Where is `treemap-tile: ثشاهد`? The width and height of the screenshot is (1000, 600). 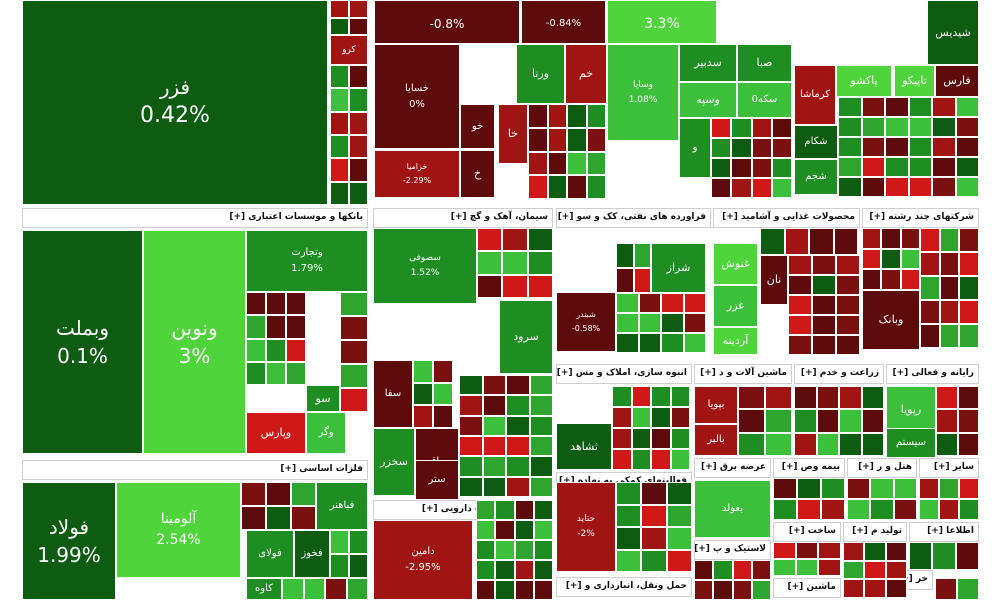 treemap-tile: ثشاهد is located at coordinates (584, 446).